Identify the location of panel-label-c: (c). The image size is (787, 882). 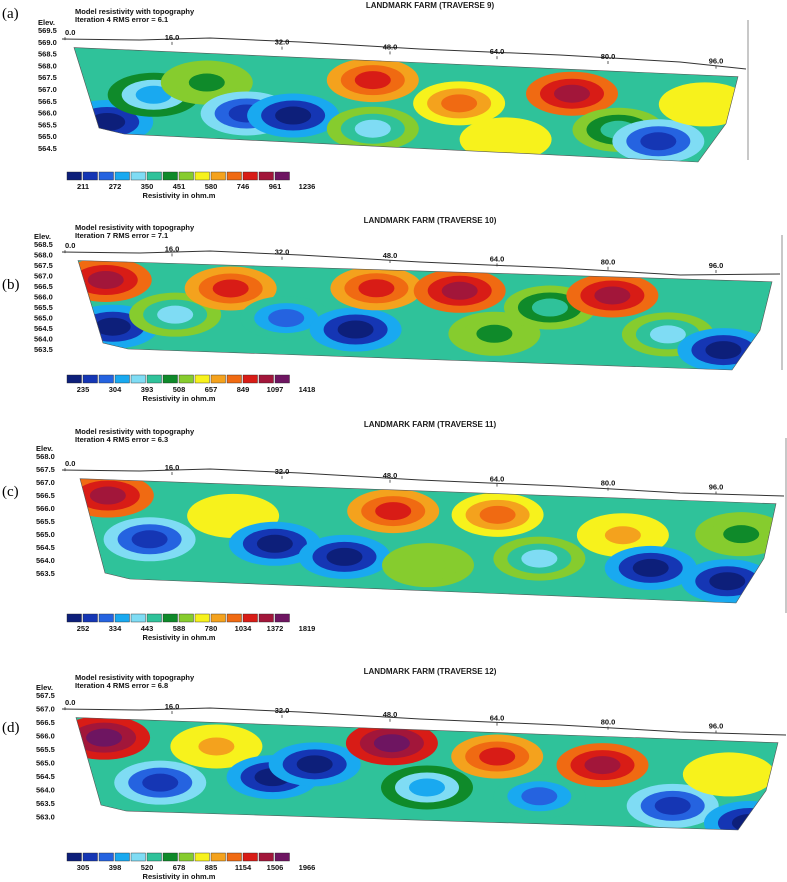
(10, 492).